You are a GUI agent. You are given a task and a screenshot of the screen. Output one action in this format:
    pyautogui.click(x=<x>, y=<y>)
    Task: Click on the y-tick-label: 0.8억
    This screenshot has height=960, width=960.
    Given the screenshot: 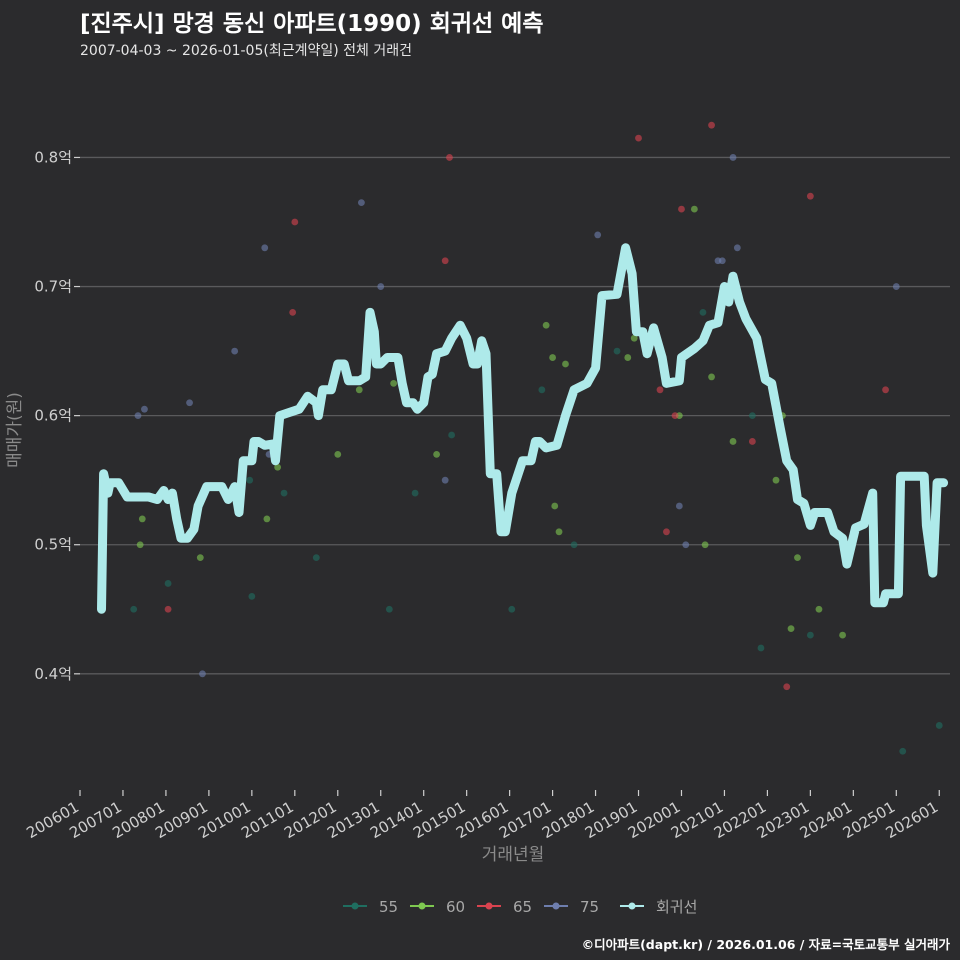 What is the action you would take?
    pyautogui.click(x=53, y=157)
    